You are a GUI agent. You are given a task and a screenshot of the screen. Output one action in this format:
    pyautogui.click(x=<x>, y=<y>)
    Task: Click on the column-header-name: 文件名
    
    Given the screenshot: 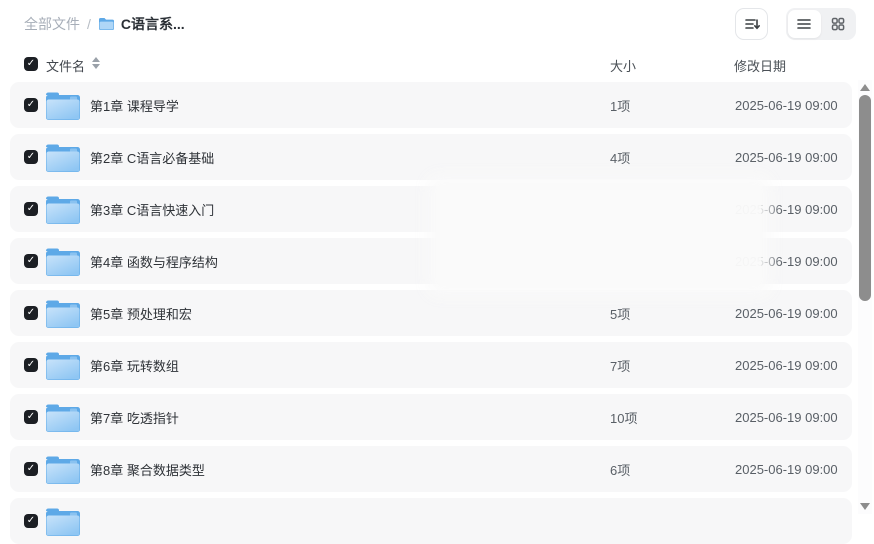 What is the action you would take?
    pyautogui.click(x=66, y=66)
    